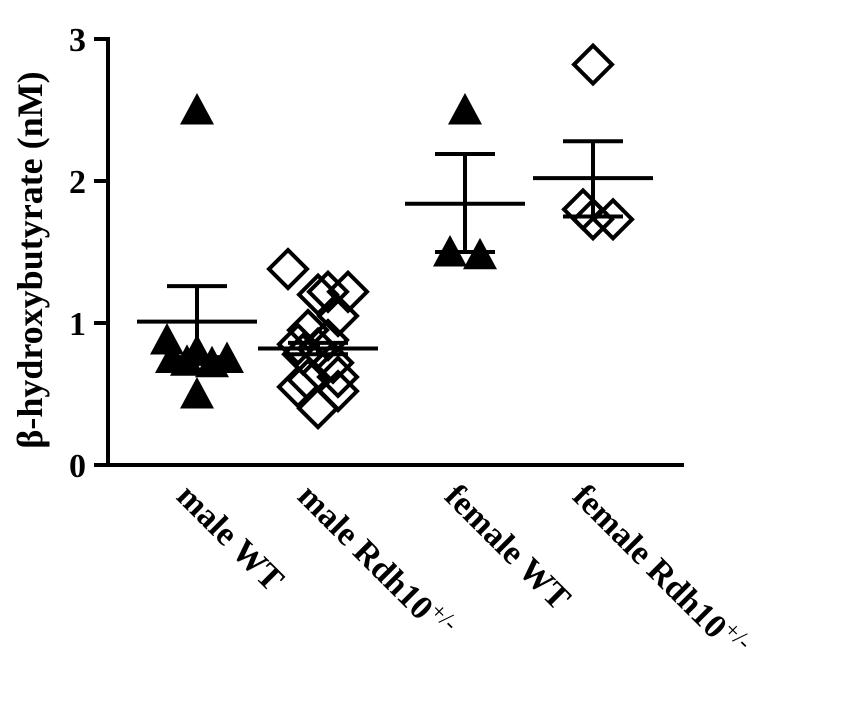 The width and height of the screenshot is (843, 720). Describe the element at coordinates (77, 182) in the screenshot. I see `y-tick-label: 2` at that location.